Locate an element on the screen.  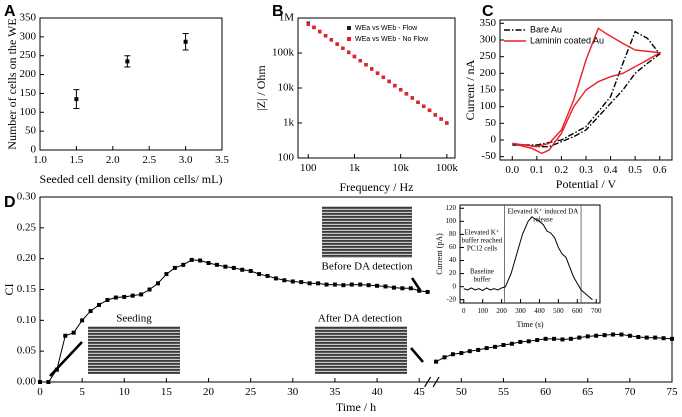
x-tick-label: 700 is located at coordinates (596, 311).